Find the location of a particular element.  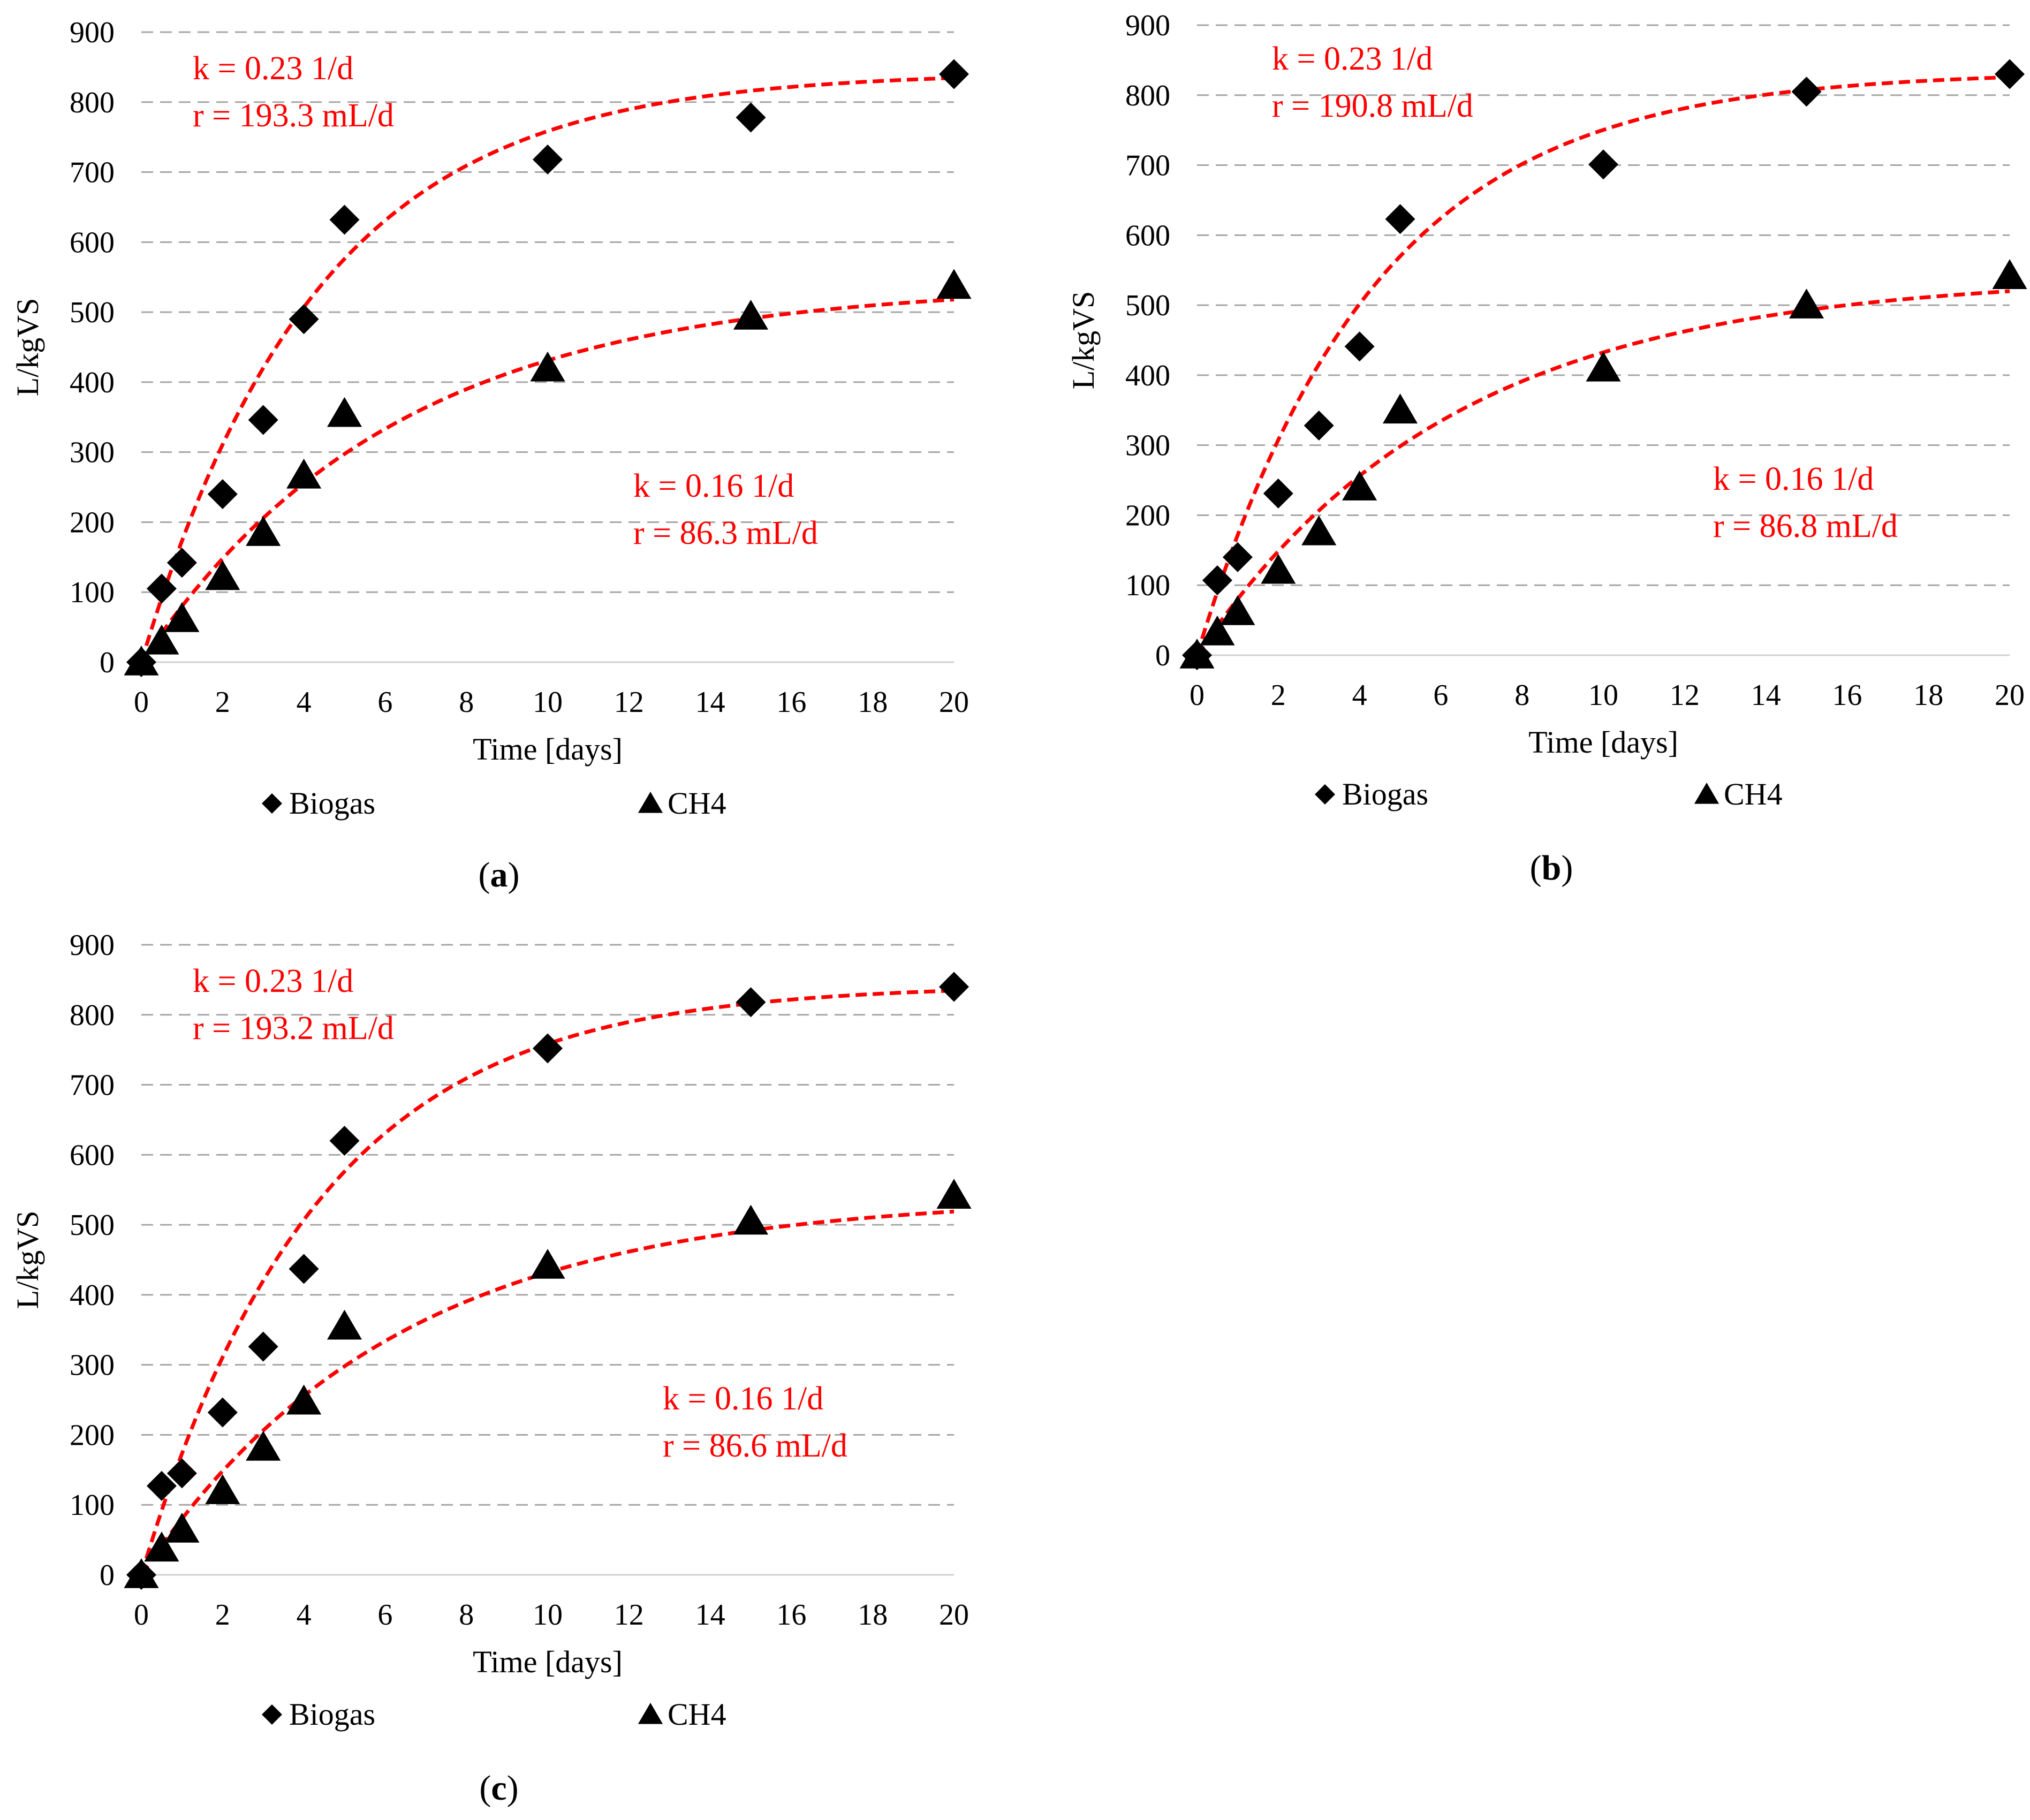

x-tick-label: 18 is located at coordinates (873, 702).